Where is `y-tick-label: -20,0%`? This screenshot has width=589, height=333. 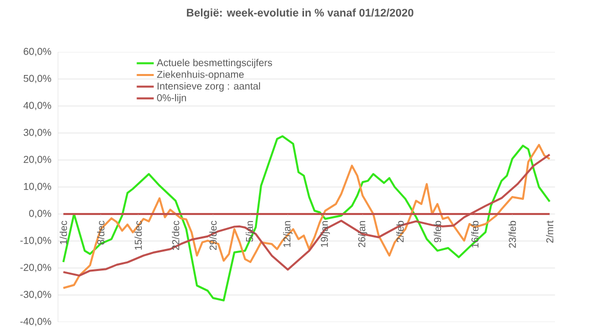
y-tick-label: -20,0% is located at coordinates (36, 268).